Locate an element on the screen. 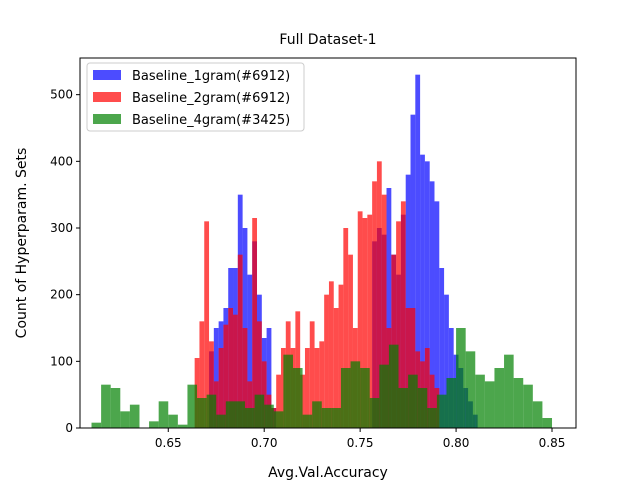 The image size is (640, 480). y-tick-label: 200 is located at coordinates (61, 295).